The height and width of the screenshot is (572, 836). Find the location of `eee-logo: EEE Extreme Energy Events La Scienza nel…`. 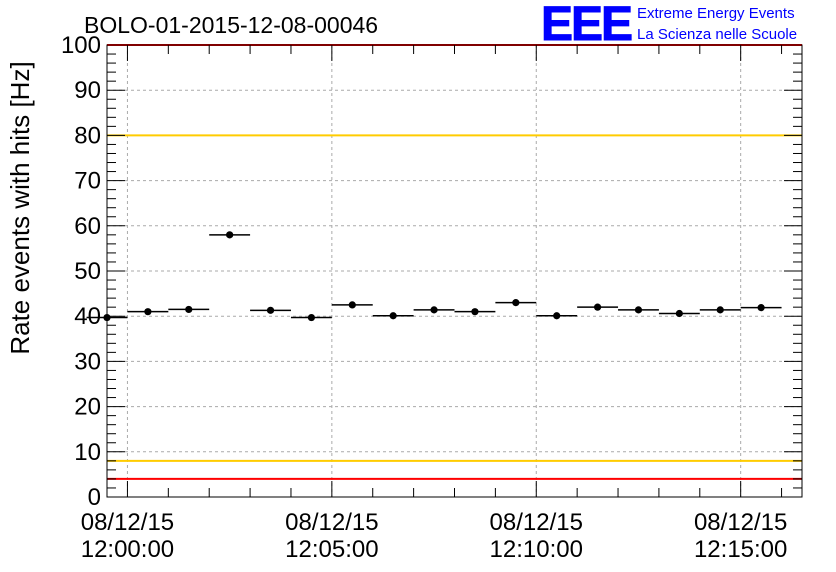

eee-logo: EEE Extreme Energy Events La Scienza nel… is located at coordinates (669, 26).